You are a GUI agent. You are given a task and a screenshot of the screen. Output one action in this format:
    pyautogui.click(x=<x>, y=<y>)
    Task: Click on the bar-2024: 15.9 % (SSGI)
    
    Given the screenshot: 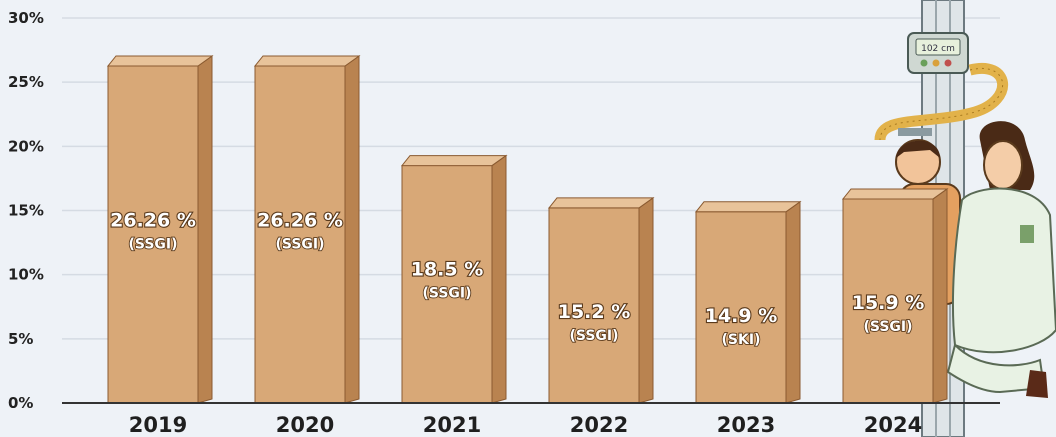 What is the action you would take?
    pyautogui.click(x=895, y=295)
    